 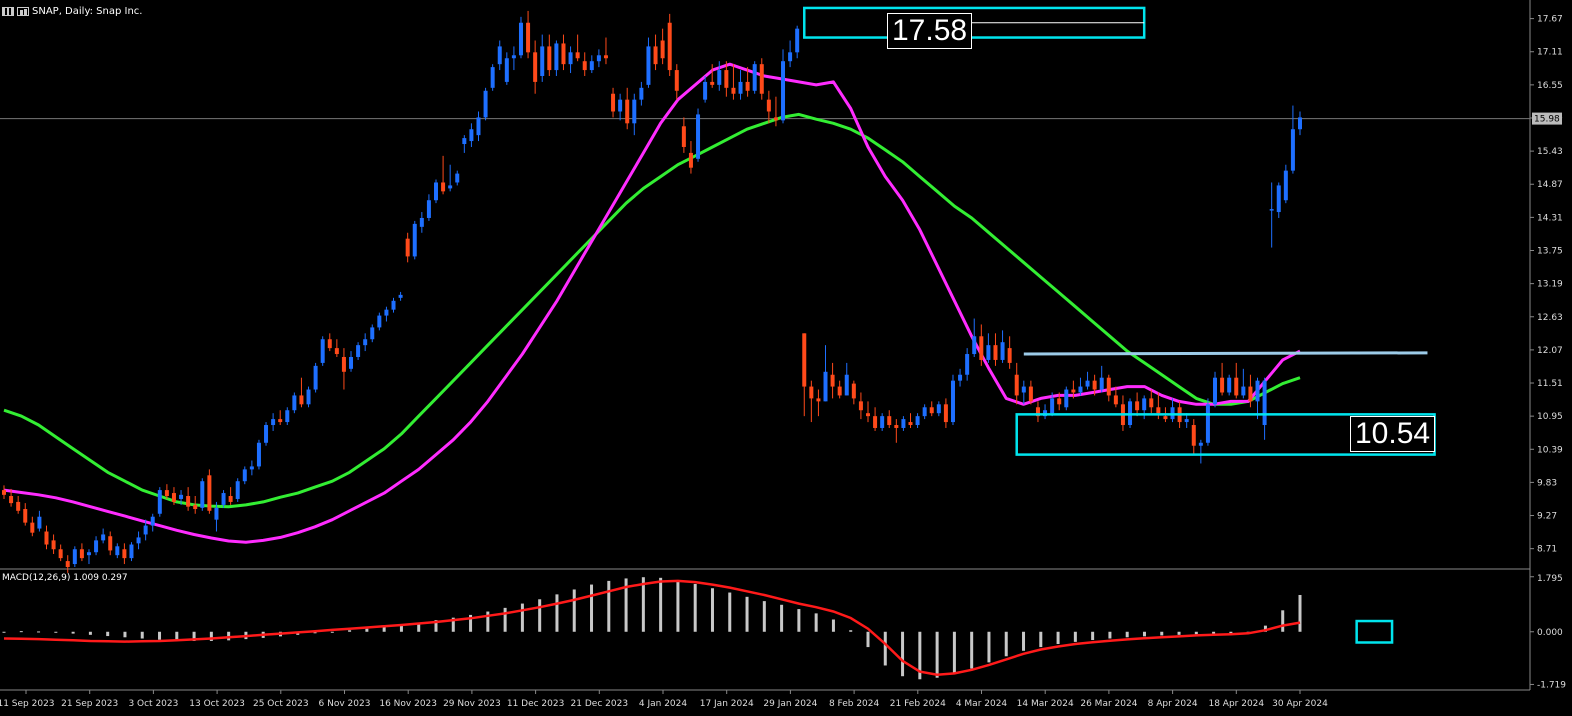 What do you see at coordinates (1550, 318) in the screenshot?
I see `price-tick-label: 12.63` at bounding box center [1550, 318].